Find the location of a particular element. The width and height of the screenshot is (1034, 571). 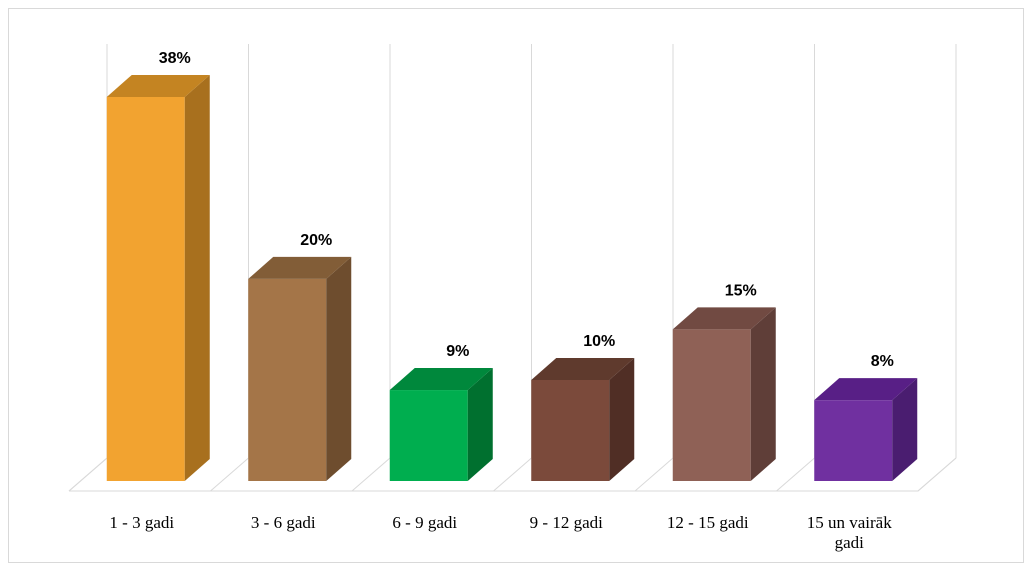

data-label: 38% is located at coordinates (175, 58).